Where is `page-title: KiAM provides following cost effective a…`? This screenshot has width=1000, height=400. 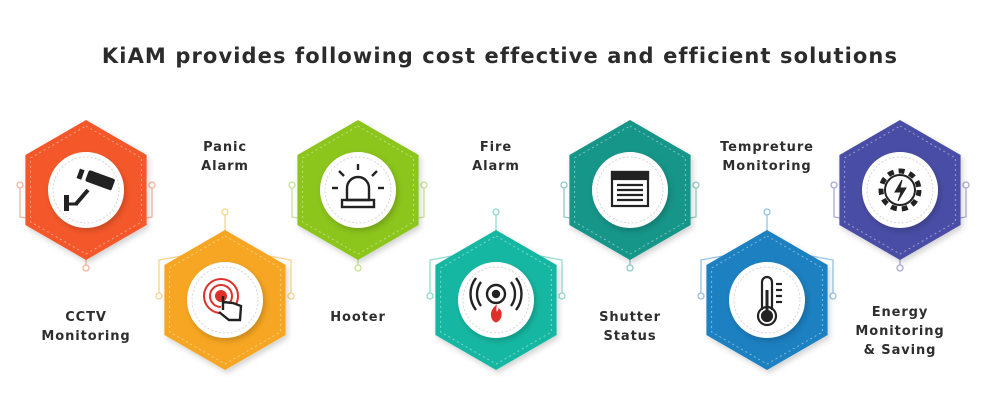 page-title: KiAM provides following cost effective a… is located at coordinates (500, 56).